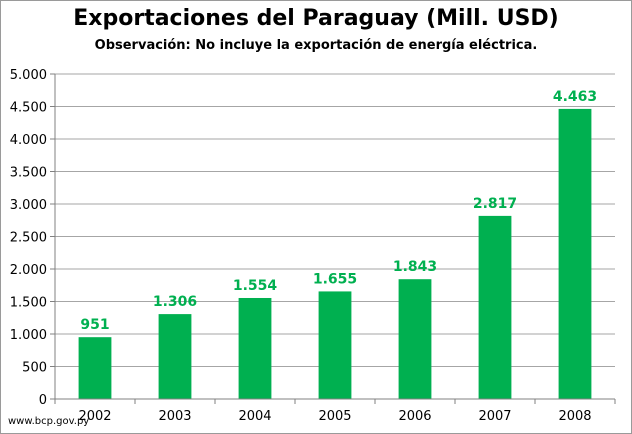 The width and height of the screenshot is (632, 434). Describe the element at coordinates (28, 238) in the screenshot. I see `y-tick-label: 2.500` at that location.